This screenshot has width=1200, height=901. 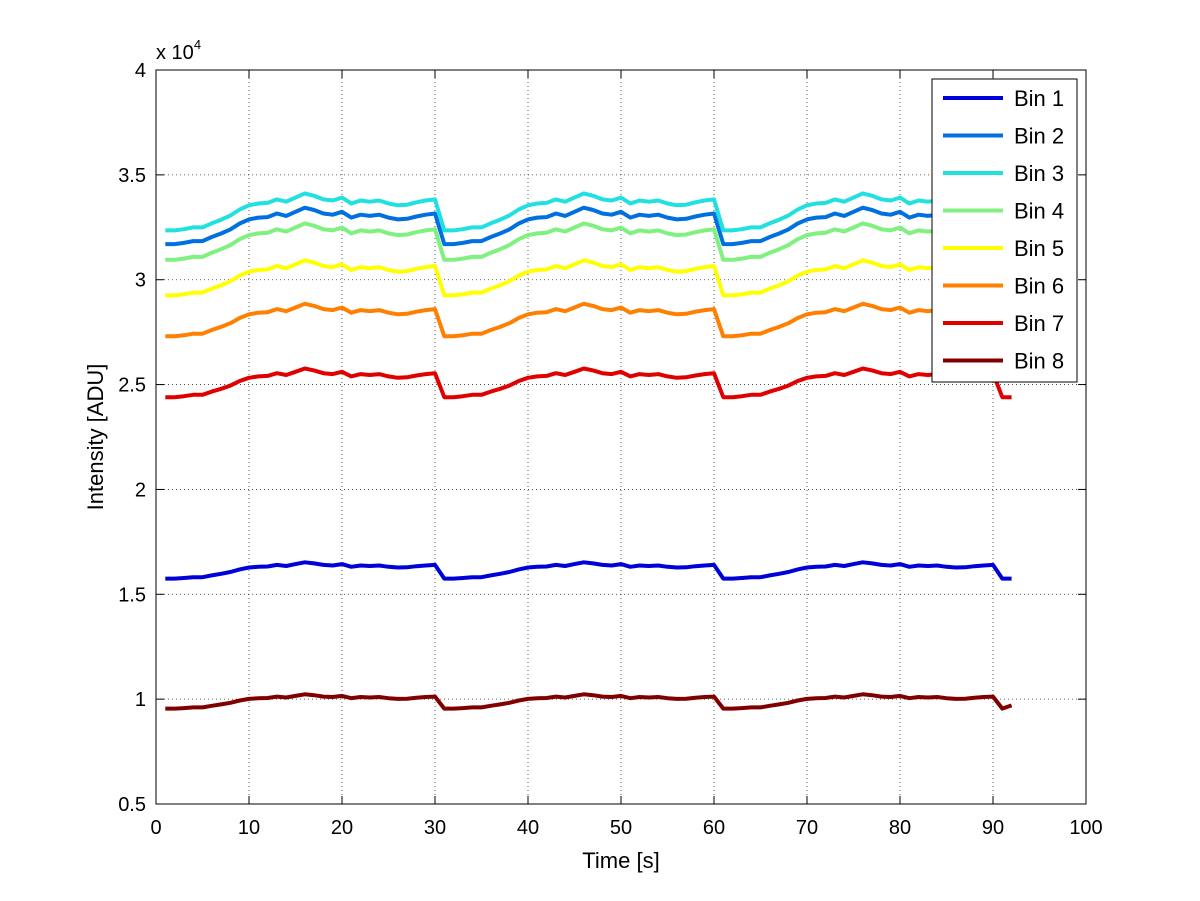 I want to click on x-tick-label: 30, so click(x=435, y=828).